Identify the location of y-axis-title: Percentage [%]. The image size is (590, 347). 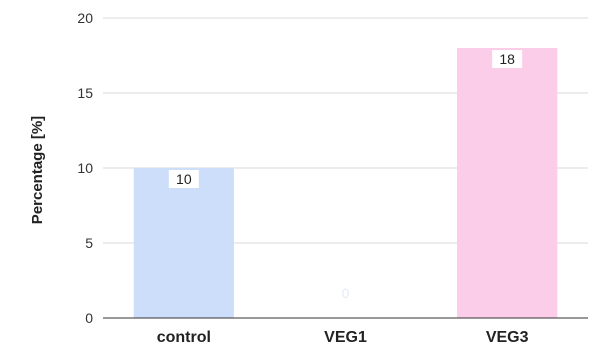
(37, 170).